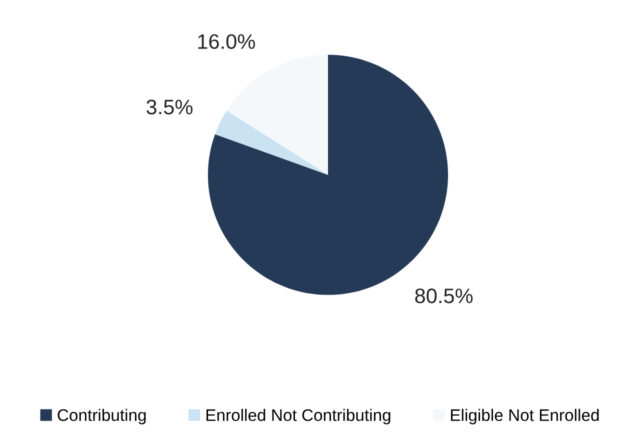 The height and width of the screenshot is (435, 640). I want to click on data-label: 16.0%, so click(226, 41).